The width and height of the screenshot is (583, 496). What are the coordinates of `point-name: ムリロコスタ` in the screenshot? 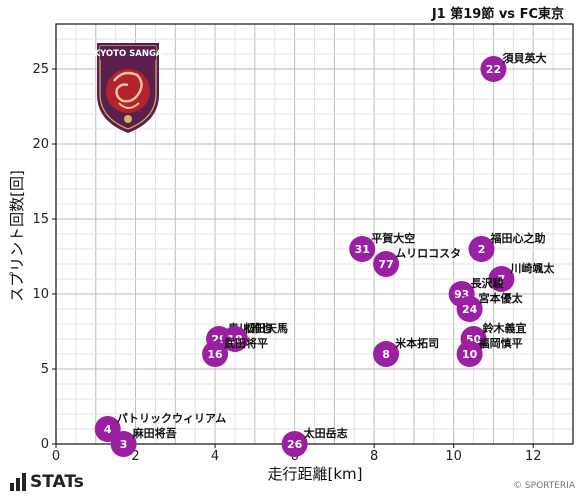 It's located at (428, 253).